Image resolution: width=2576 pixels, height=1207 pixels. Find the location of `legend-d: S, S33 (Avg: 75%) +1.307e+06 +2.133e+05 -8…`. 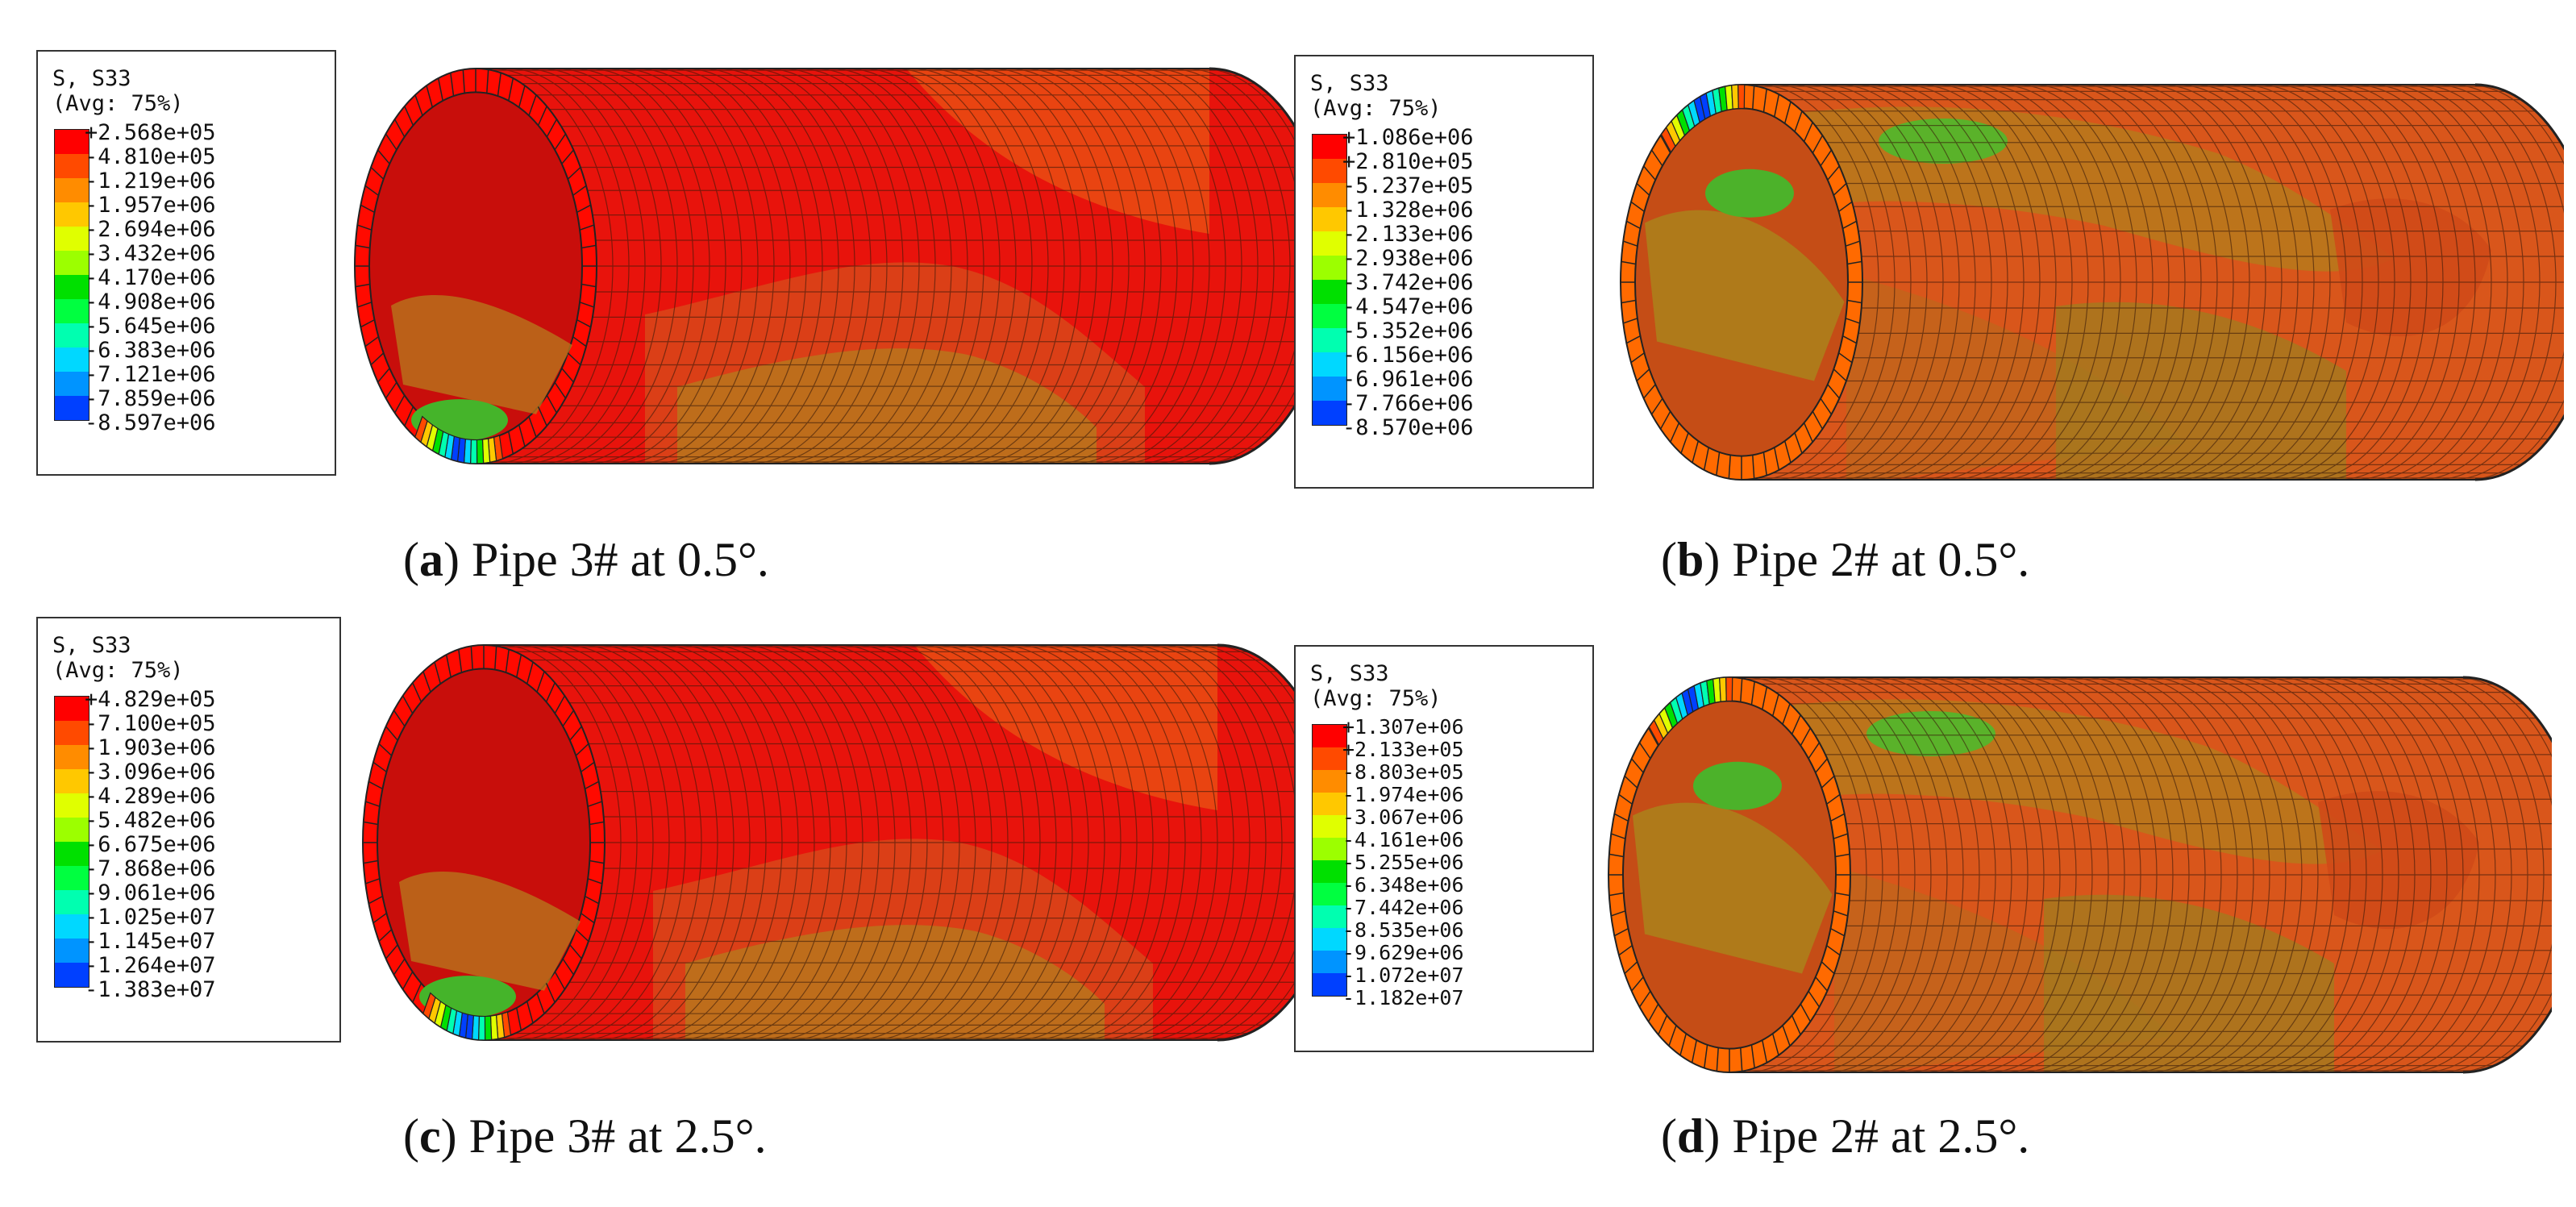

legend-d: S, S33 (Avg: 75%) +1.307e+06 +2.133e+05 -8… is located at coordinates (1444, 848).